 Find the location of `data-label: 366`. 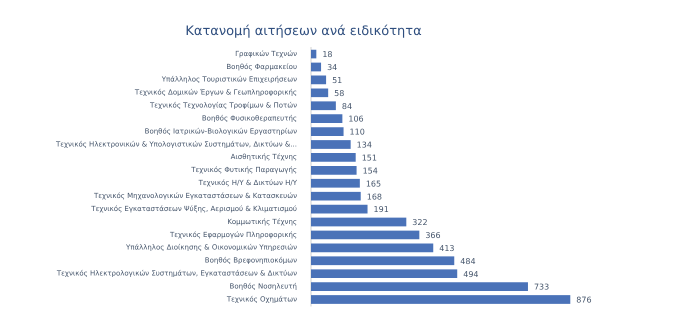

data-label: 366 is located at coordinates (433, 235).